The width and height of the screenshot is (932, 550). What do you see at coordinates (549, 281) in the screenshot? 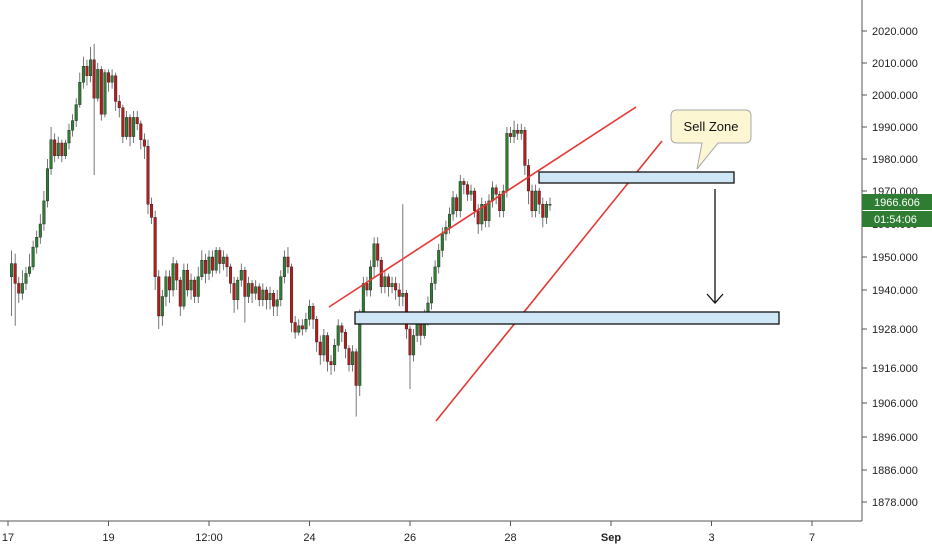
I see `lower-trendline` at bounding box center [549, 281].